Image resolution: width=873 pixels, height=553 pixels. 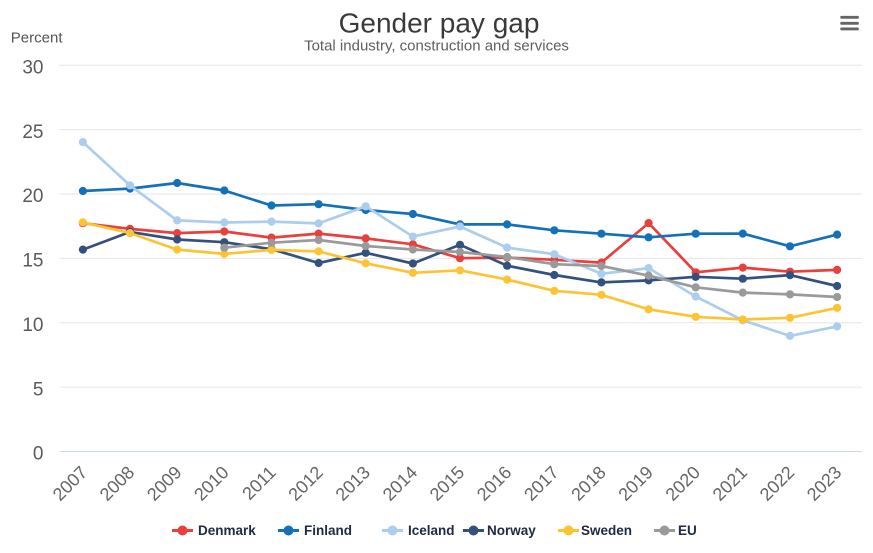 What do you see at coordinates (32, 196) in the screenshot?
I see `svg-text: 20` at bounding box center [32, 196].